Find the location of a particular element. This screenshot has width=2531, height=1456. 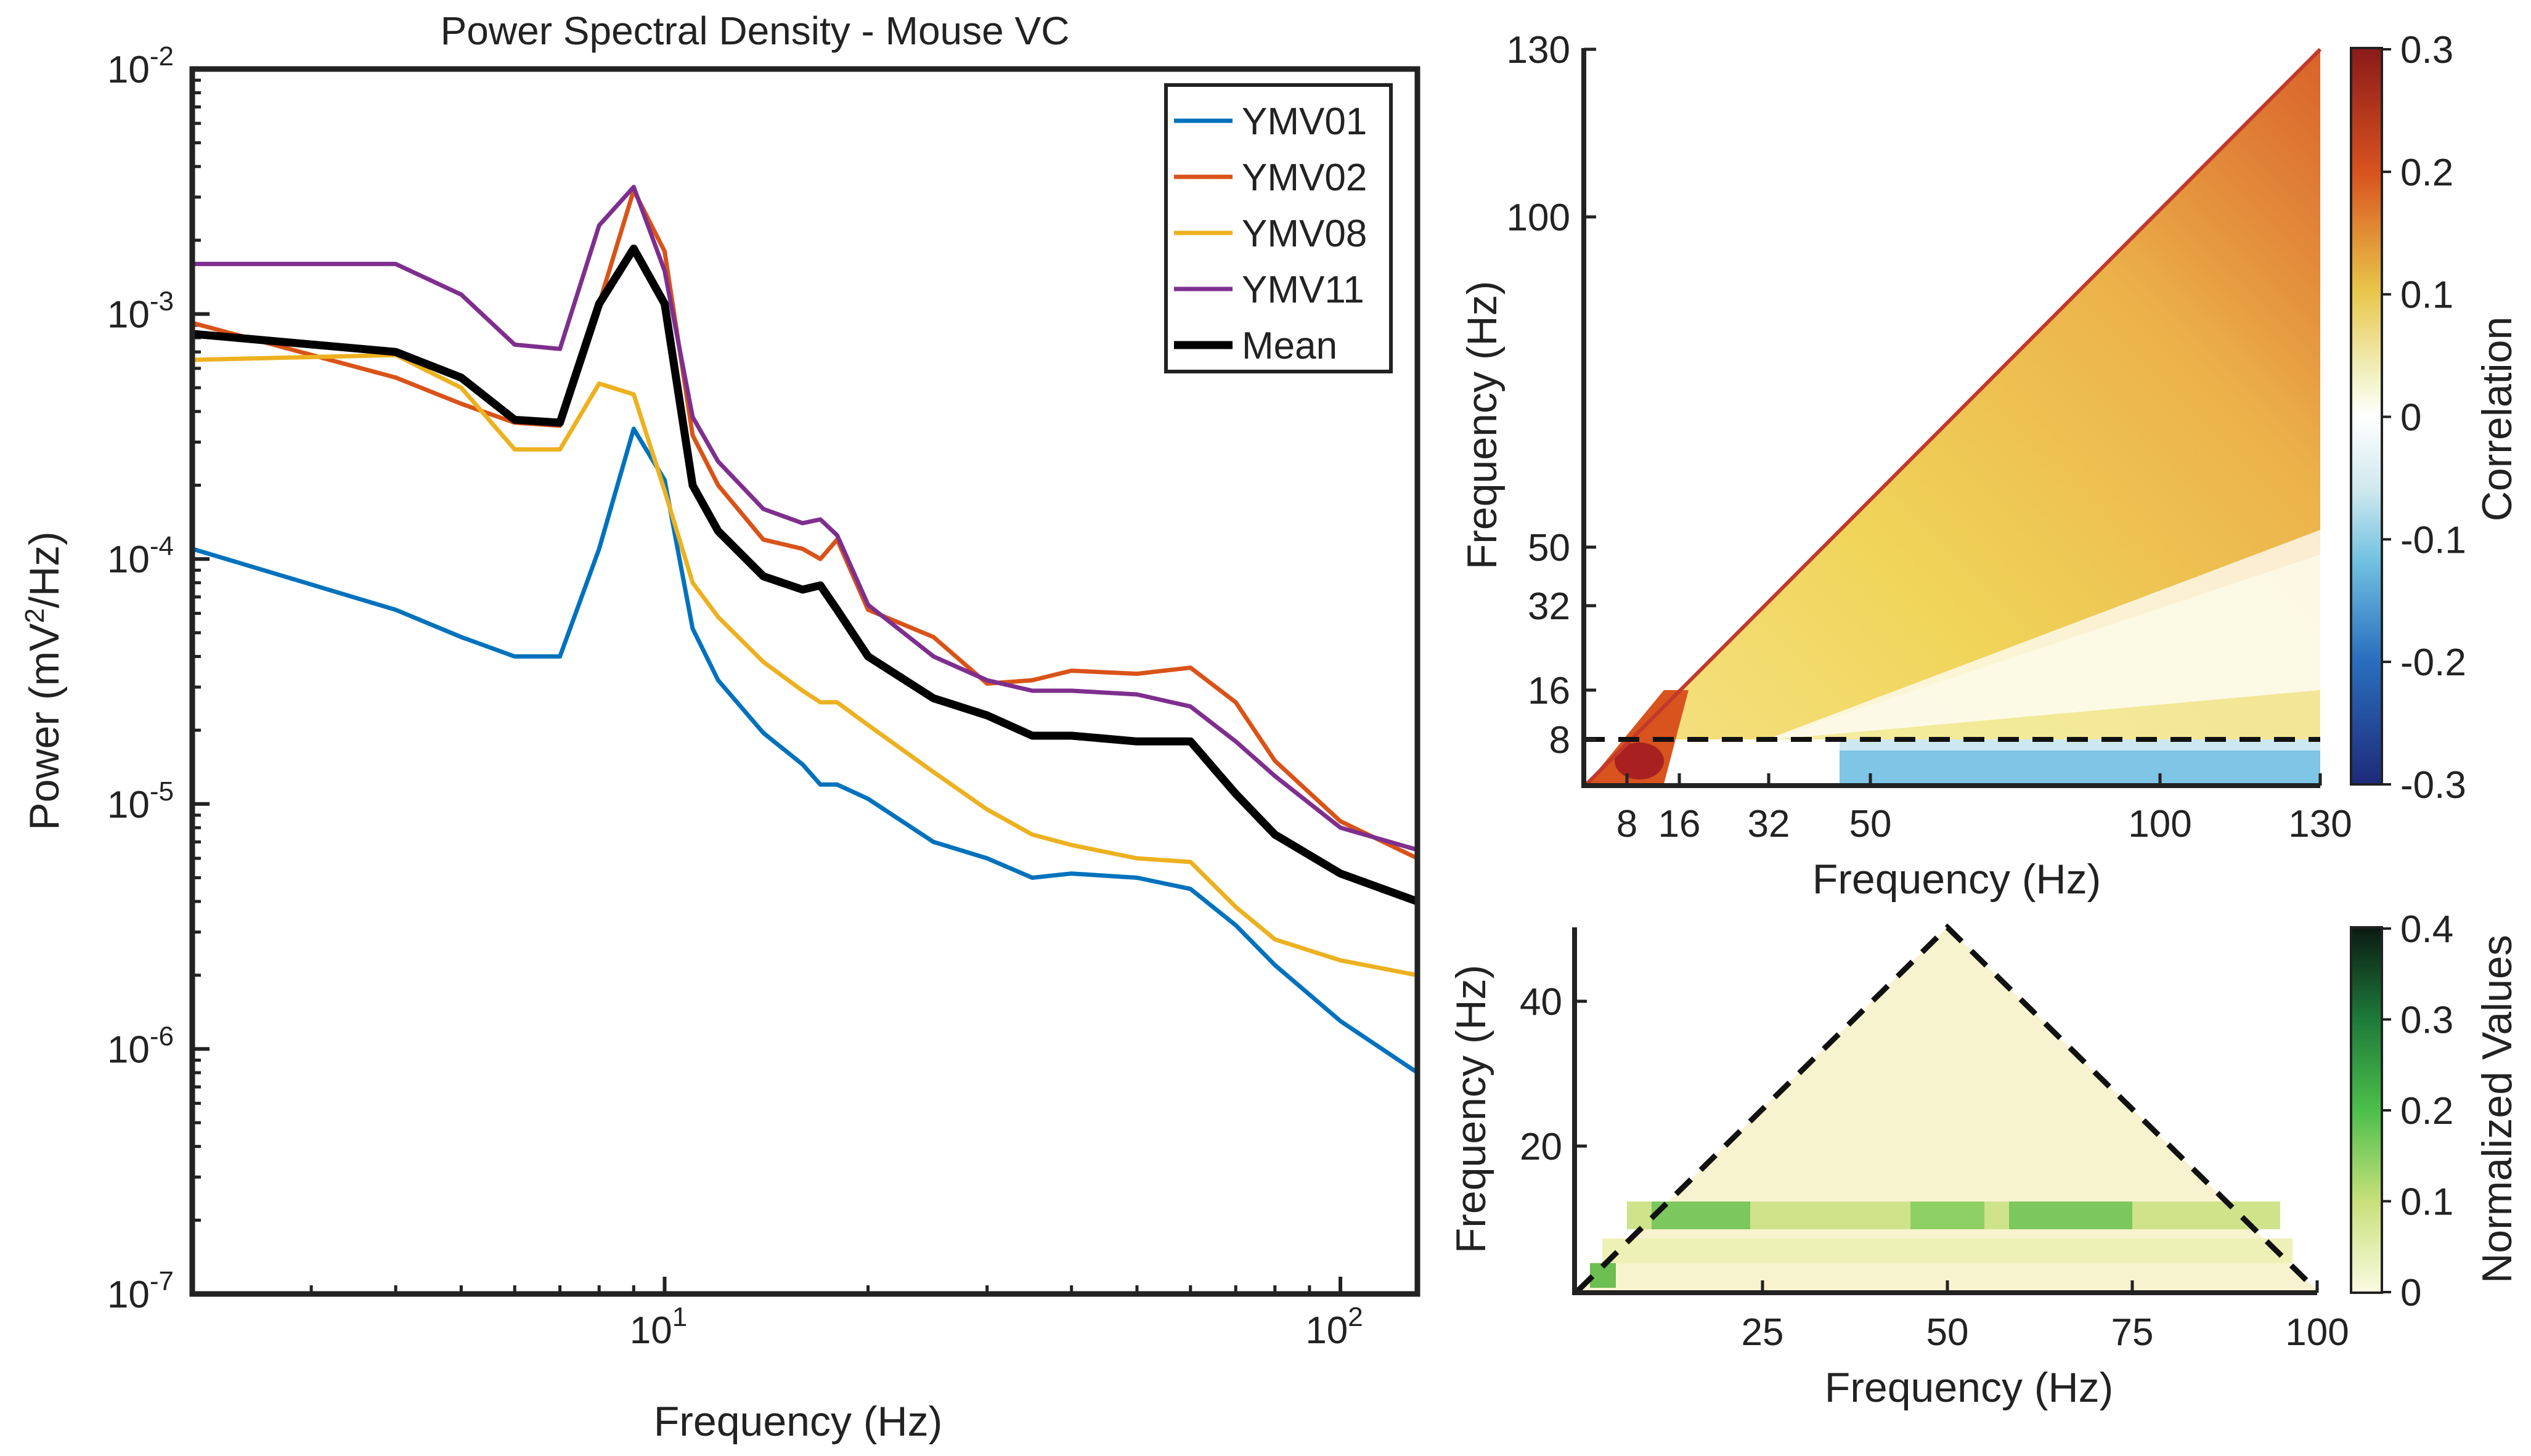

corr-colorbar-label: Correlation is located at coordinates (2497, 419).